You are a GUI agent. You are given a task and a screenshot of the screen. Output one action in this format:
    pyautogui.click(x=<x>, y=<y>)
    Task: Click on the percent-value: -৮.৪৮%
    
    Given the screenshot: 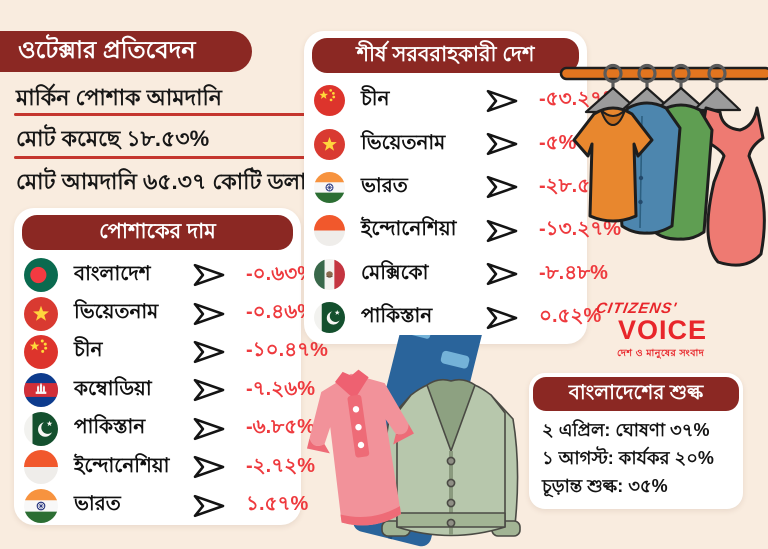 What is the action you would take?
    pyautogui.click(x=573, y=272)
    